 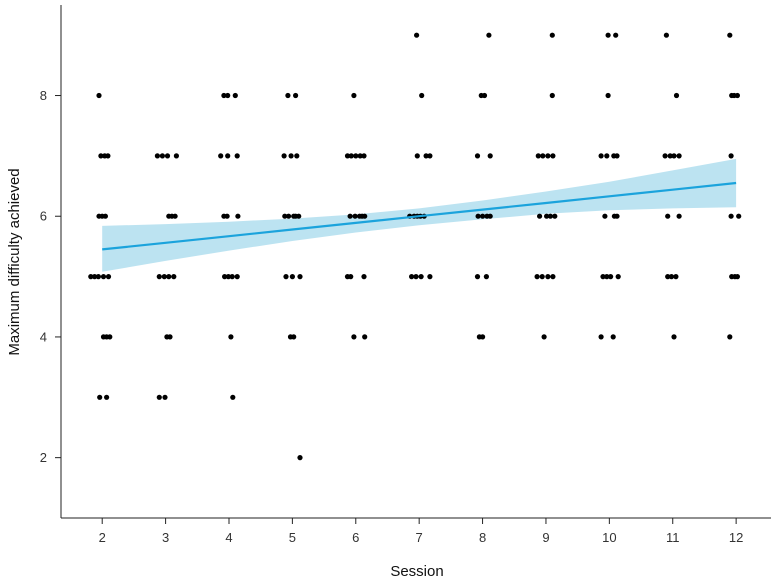 I want to click on x-tick-label: 9, so click(x=545, y=537).